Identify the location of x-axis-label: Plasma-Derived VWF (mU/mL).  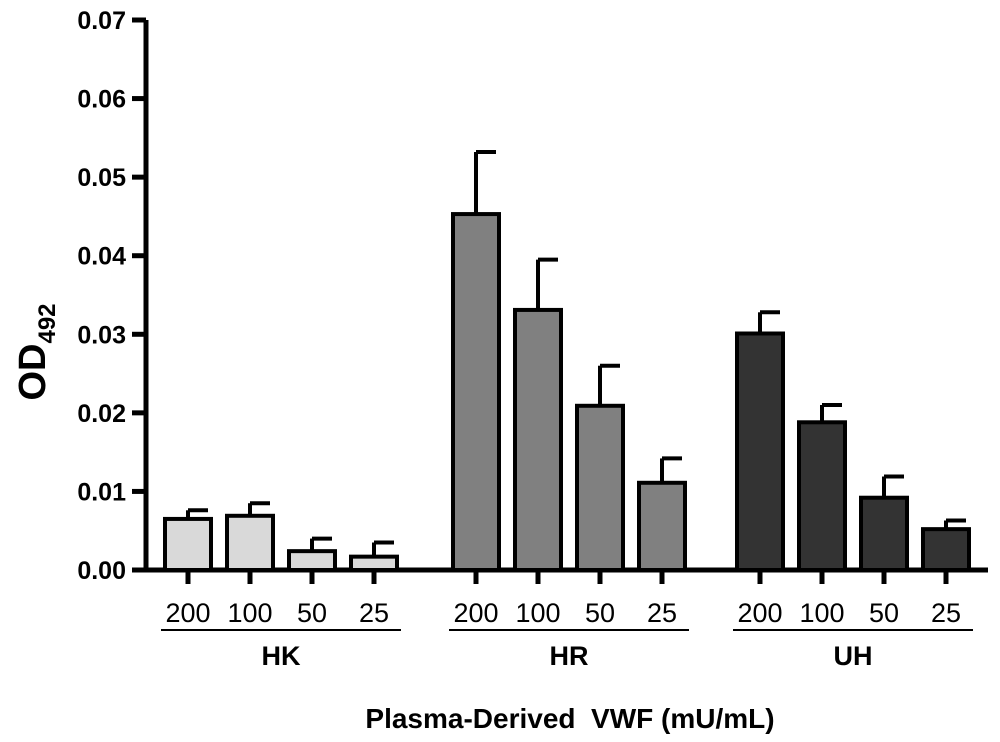
(569, 718).